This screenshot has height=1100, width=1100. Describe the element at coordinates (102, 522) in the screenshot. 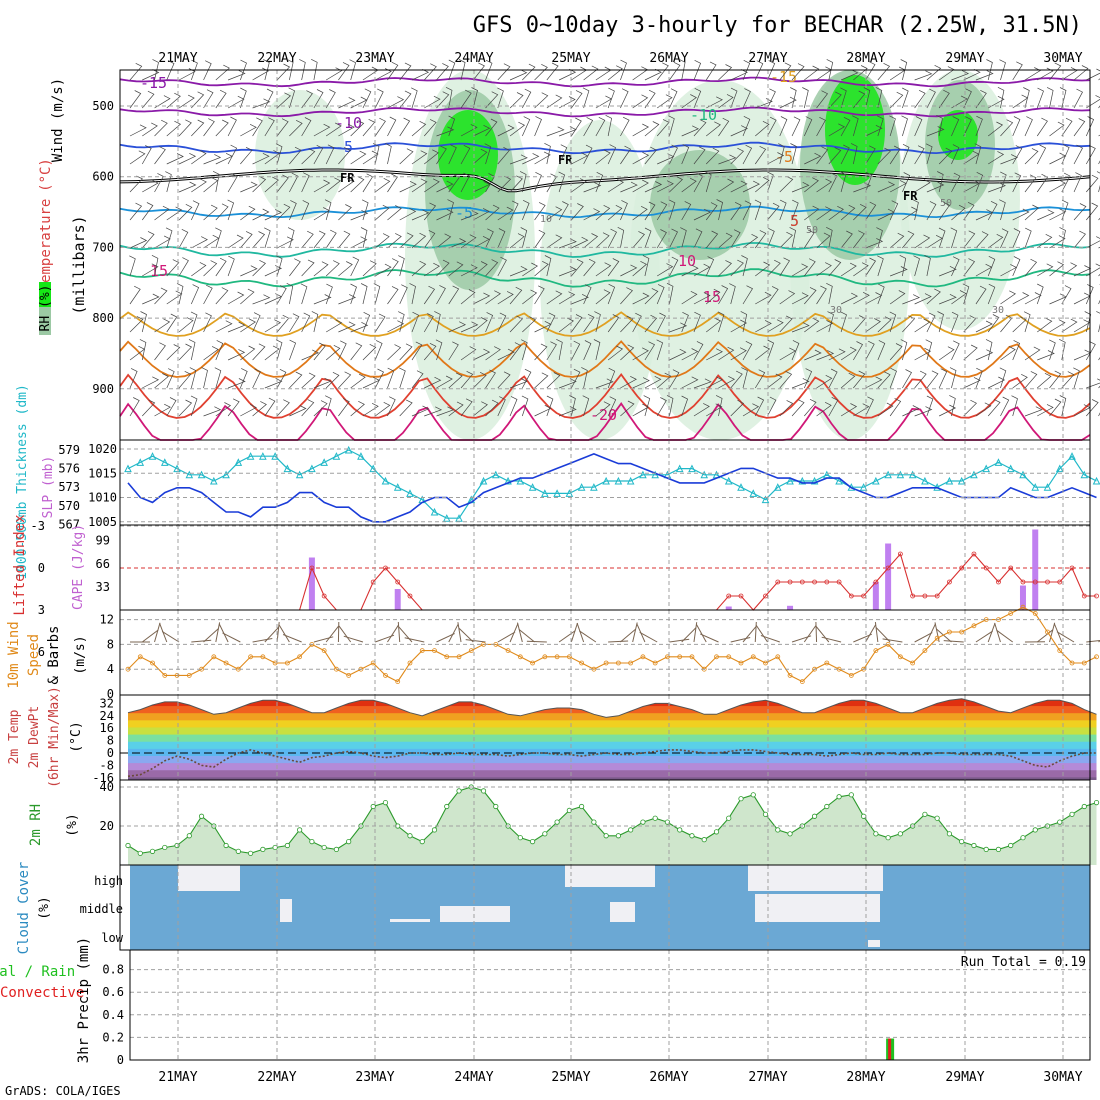

I see `slp-ytick-1005: 1005` at that location.